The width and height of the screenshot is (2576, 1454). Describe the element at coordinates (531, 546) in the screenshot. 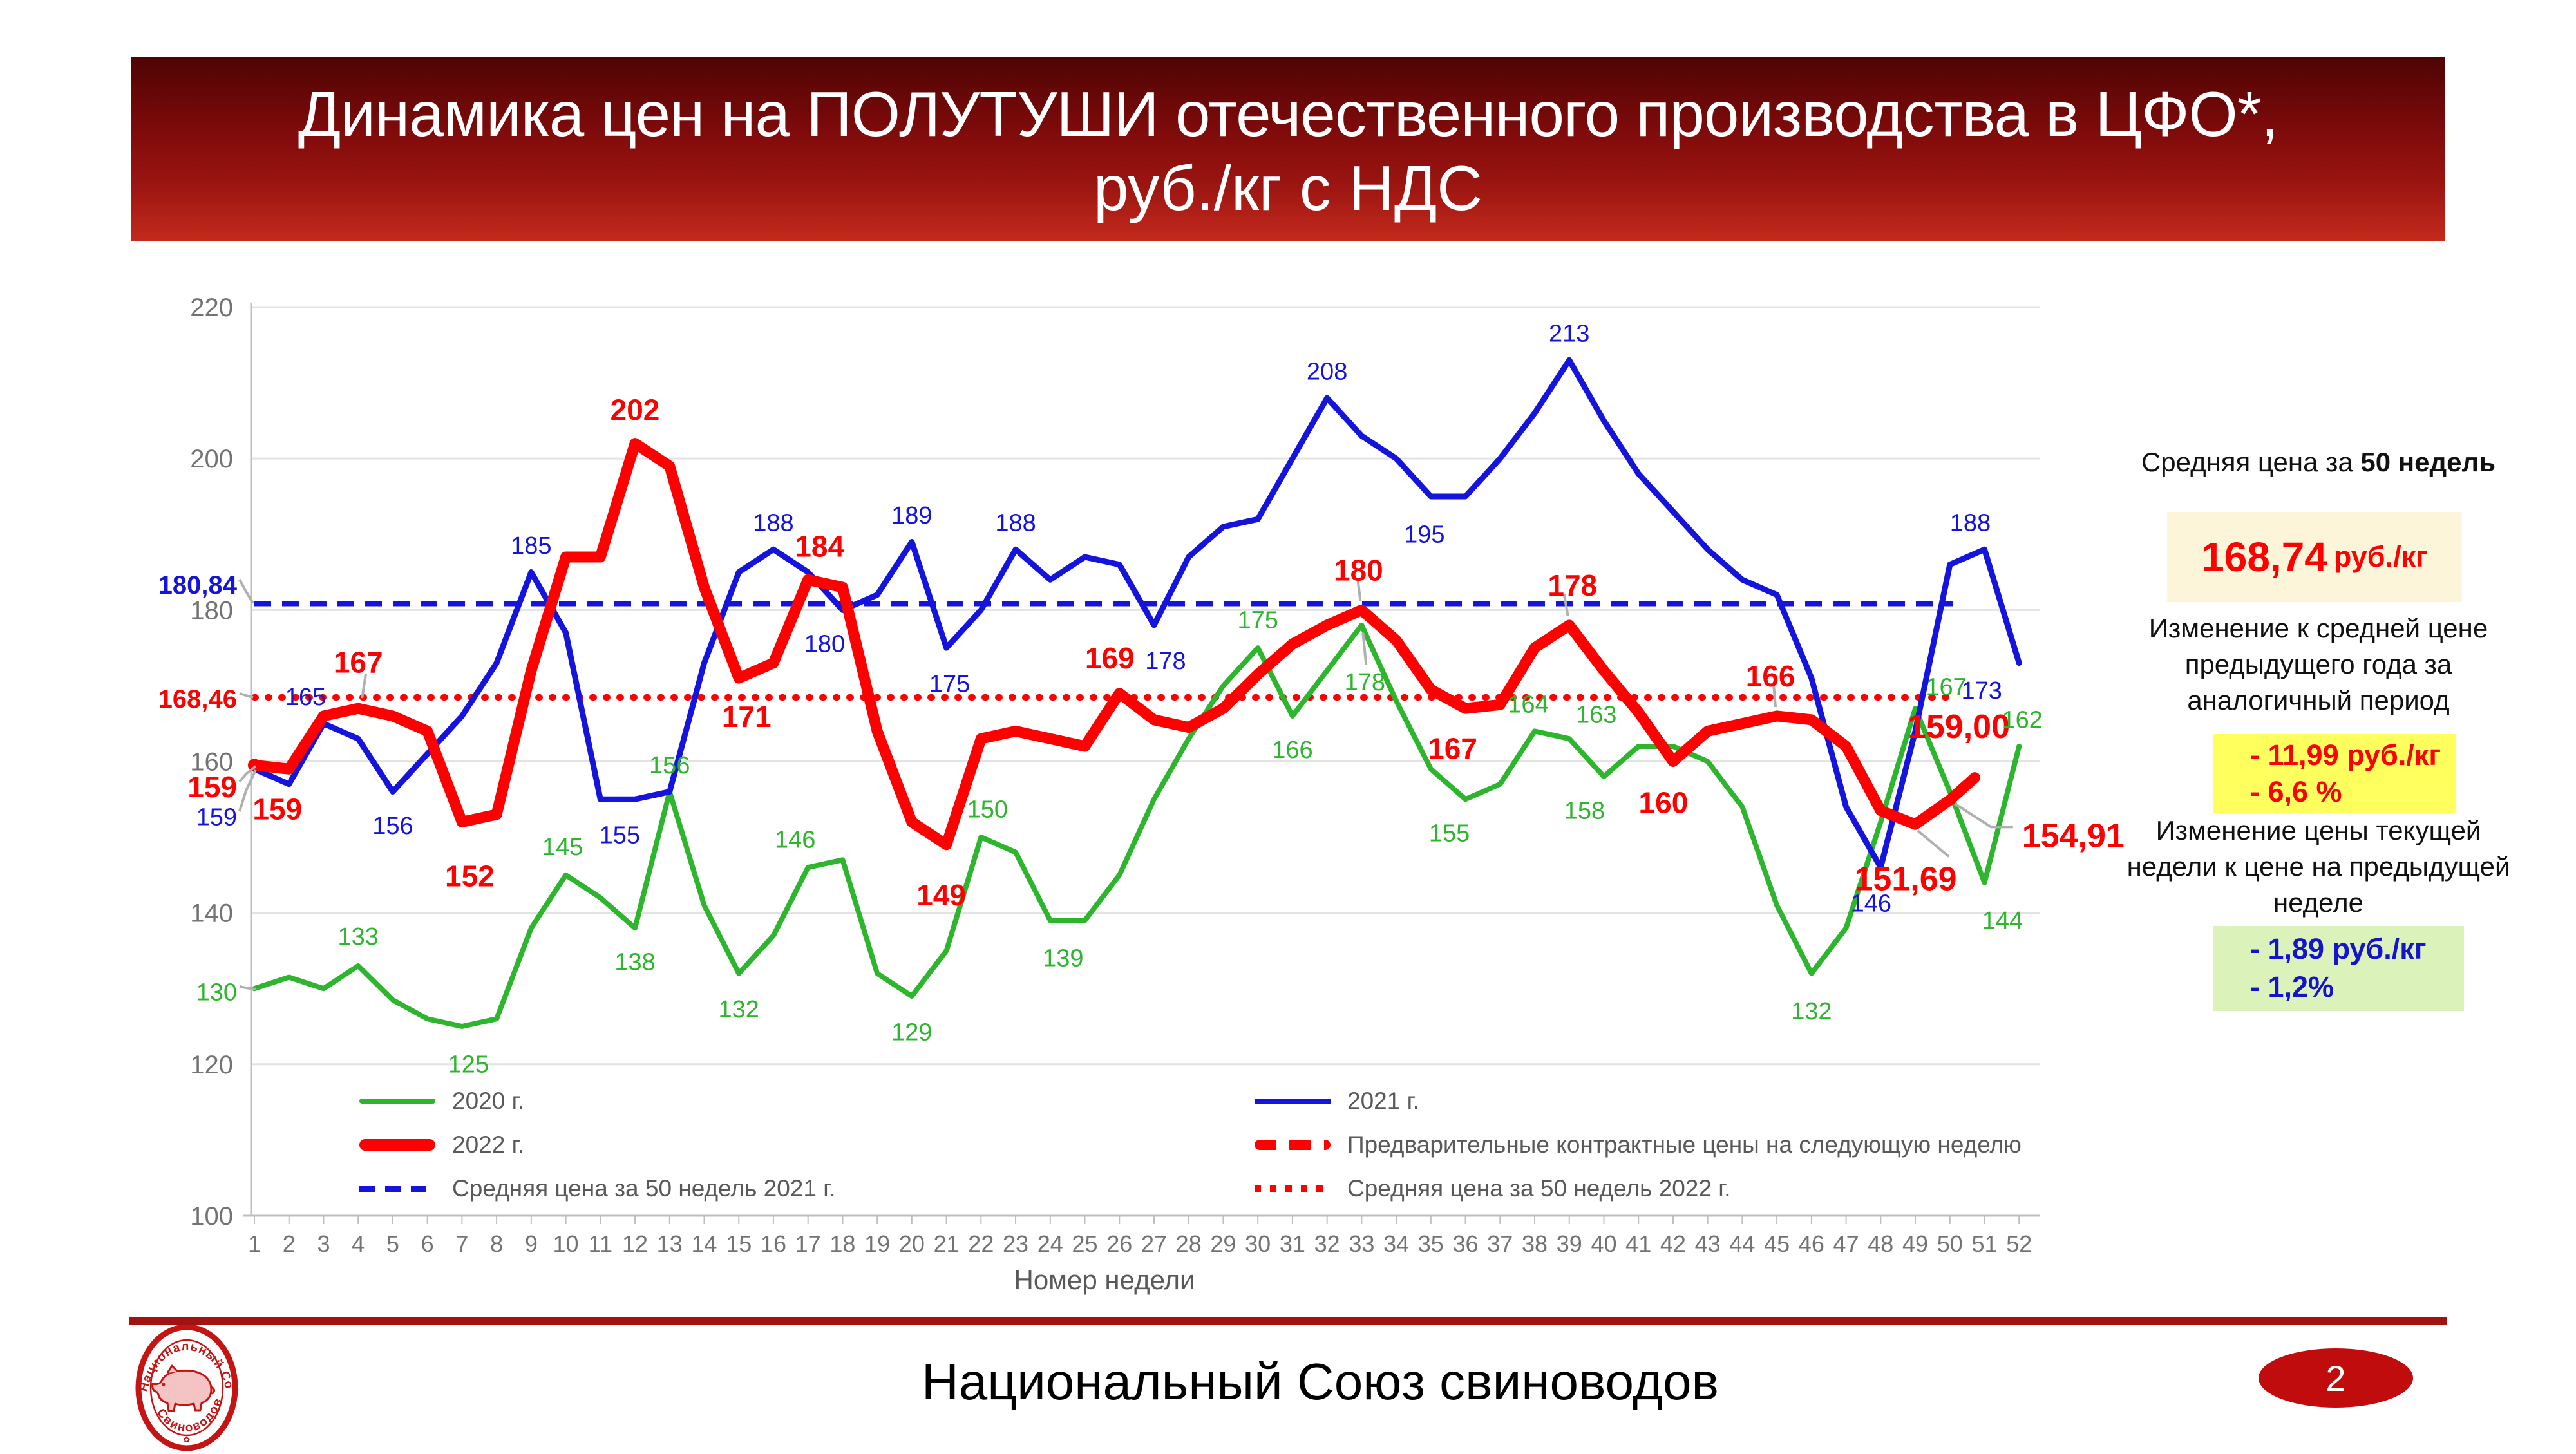

I see `point-label: 185` at that location.